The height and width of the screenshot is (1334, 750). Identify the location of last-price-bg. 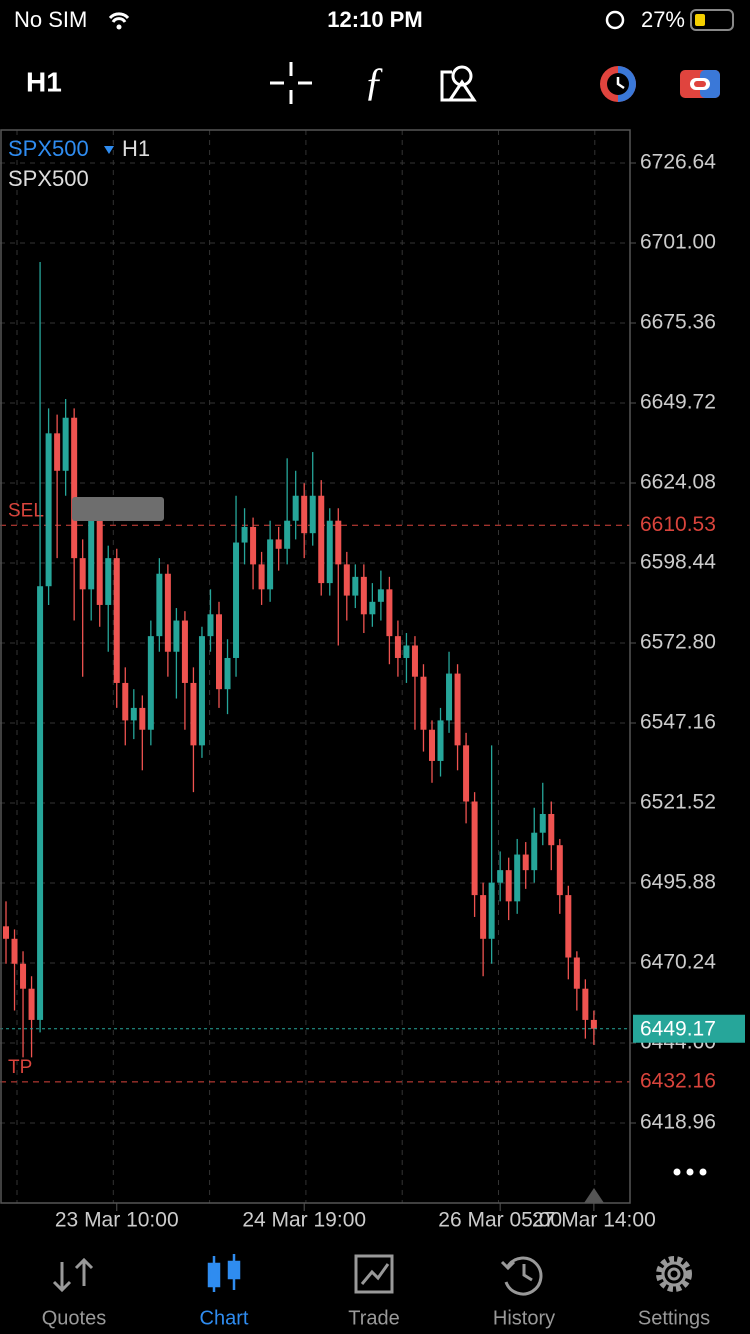
(689, 1028).